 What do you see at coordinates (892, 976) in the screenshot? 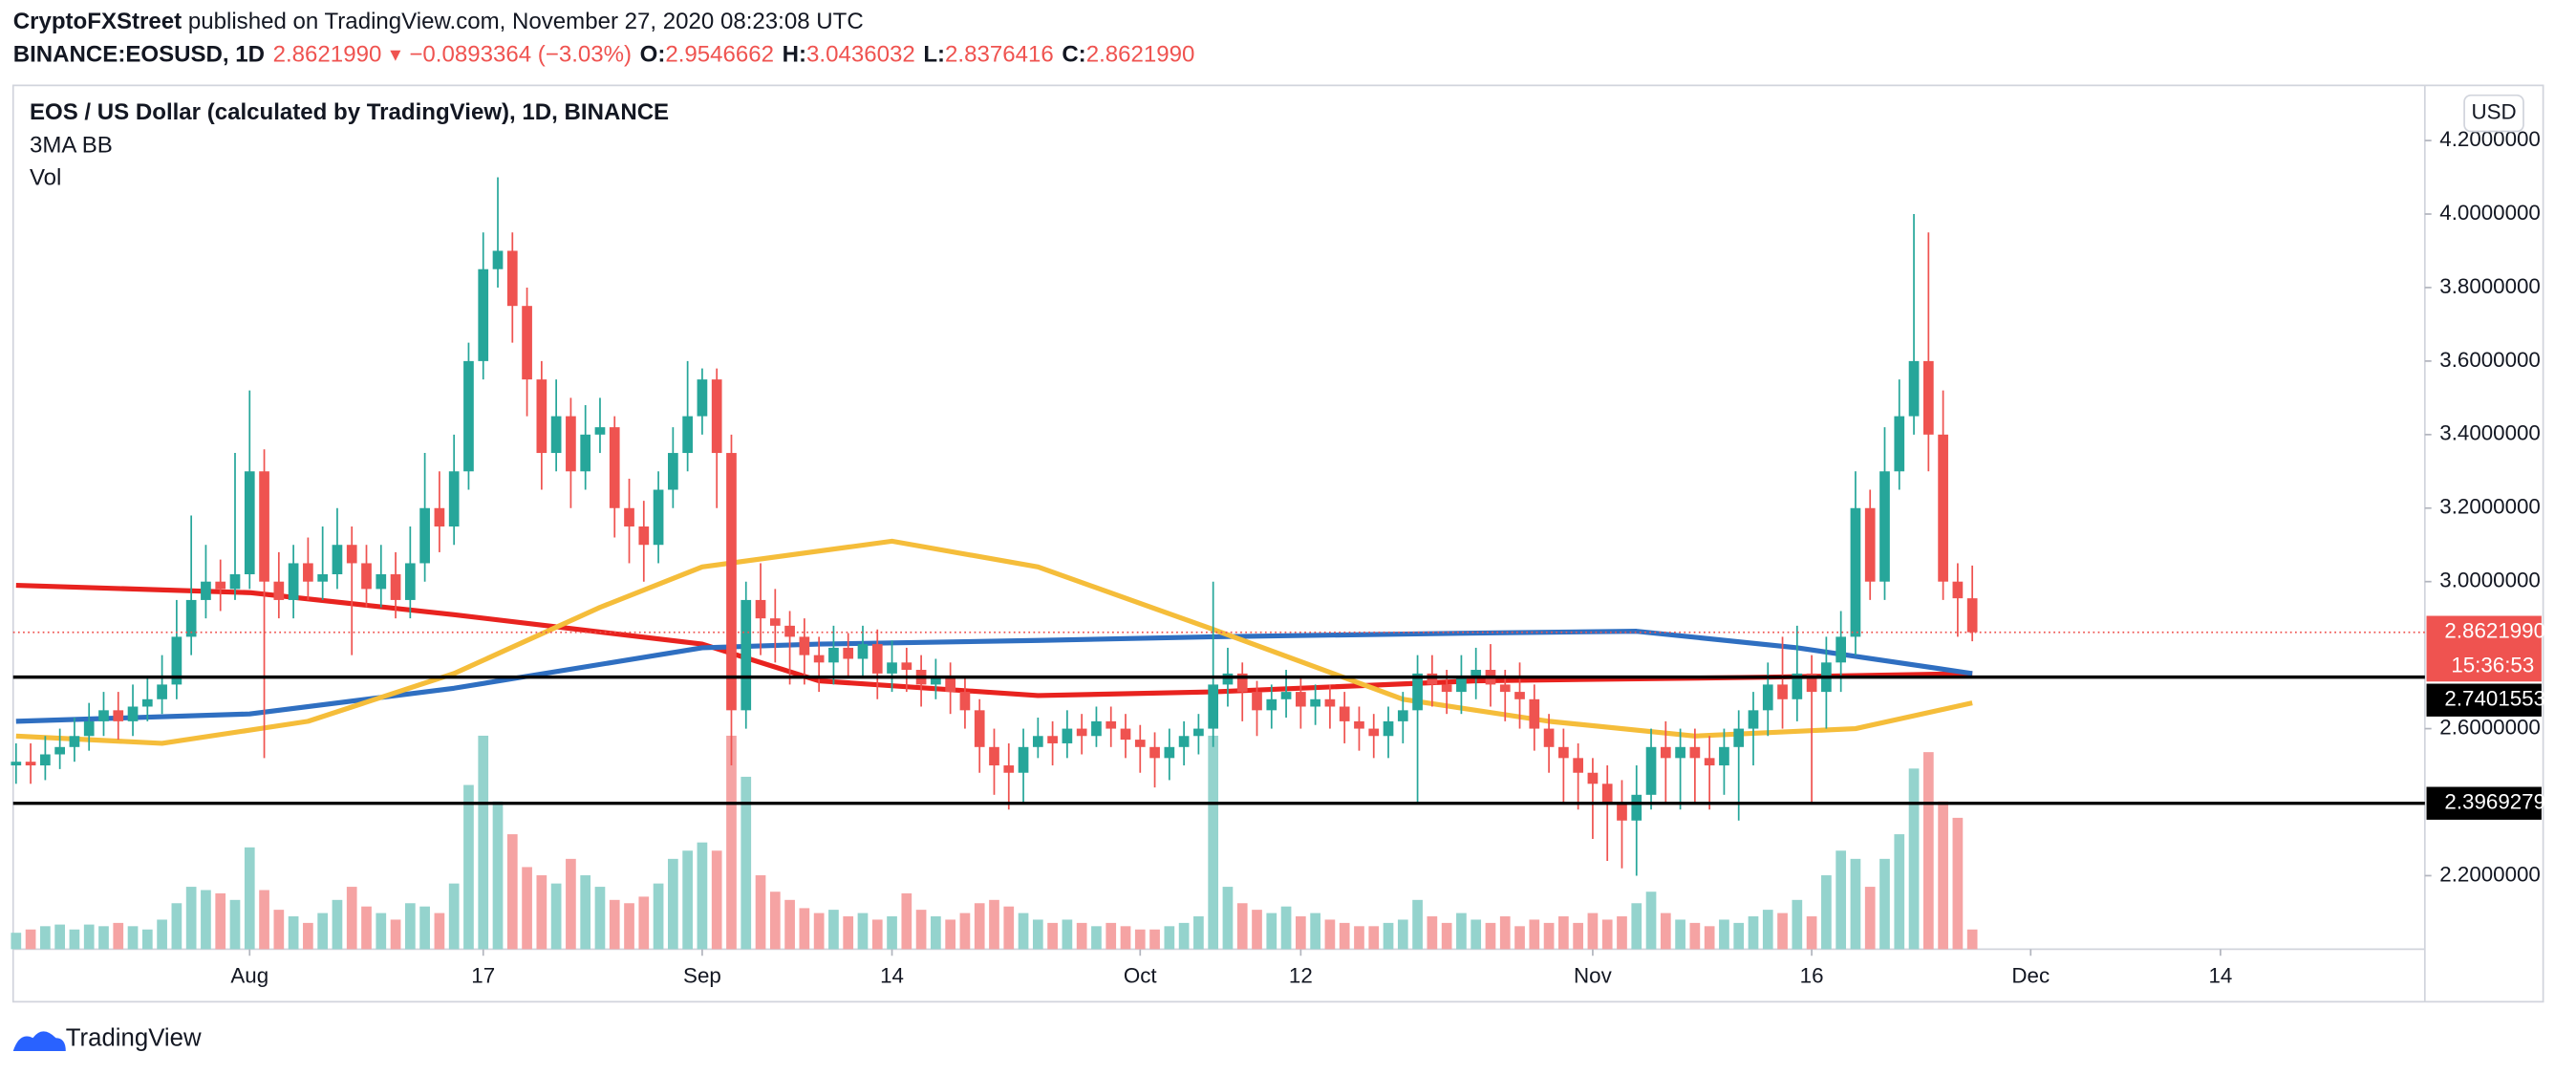
I see `x-tick-label: 14` at bounding box center [892, 976].